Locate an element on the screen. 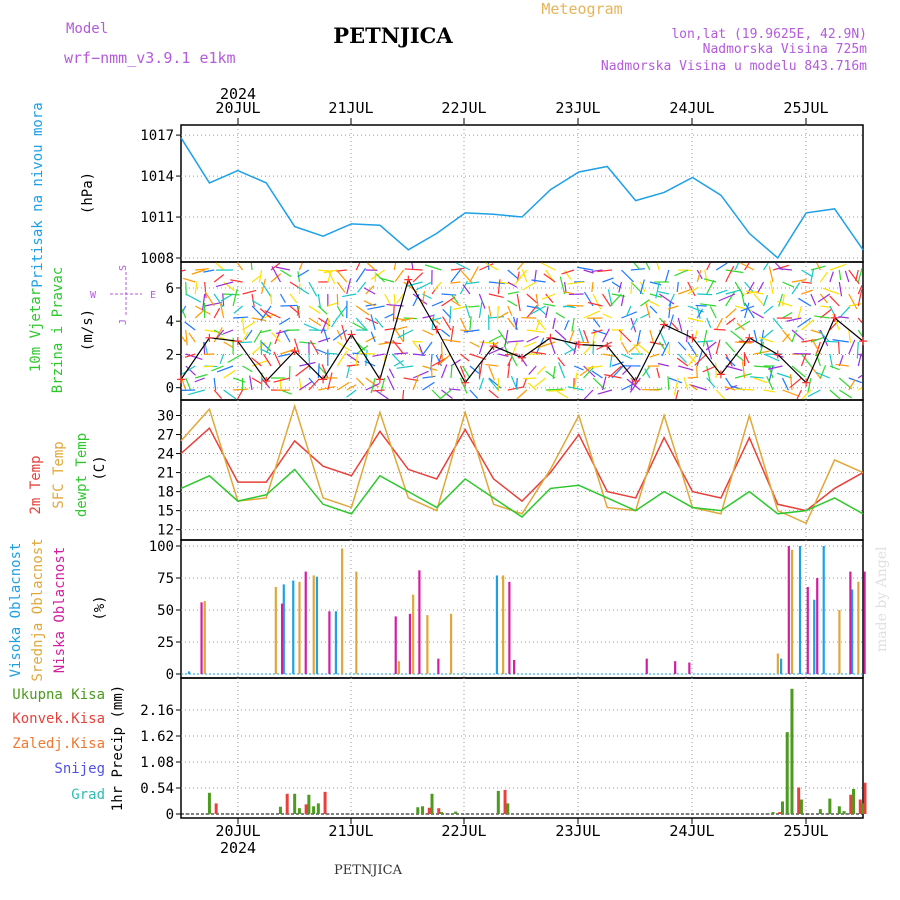 This screenshot has height=900, width=900. y-tick-label: 0 is located at coordinates (170, 815).